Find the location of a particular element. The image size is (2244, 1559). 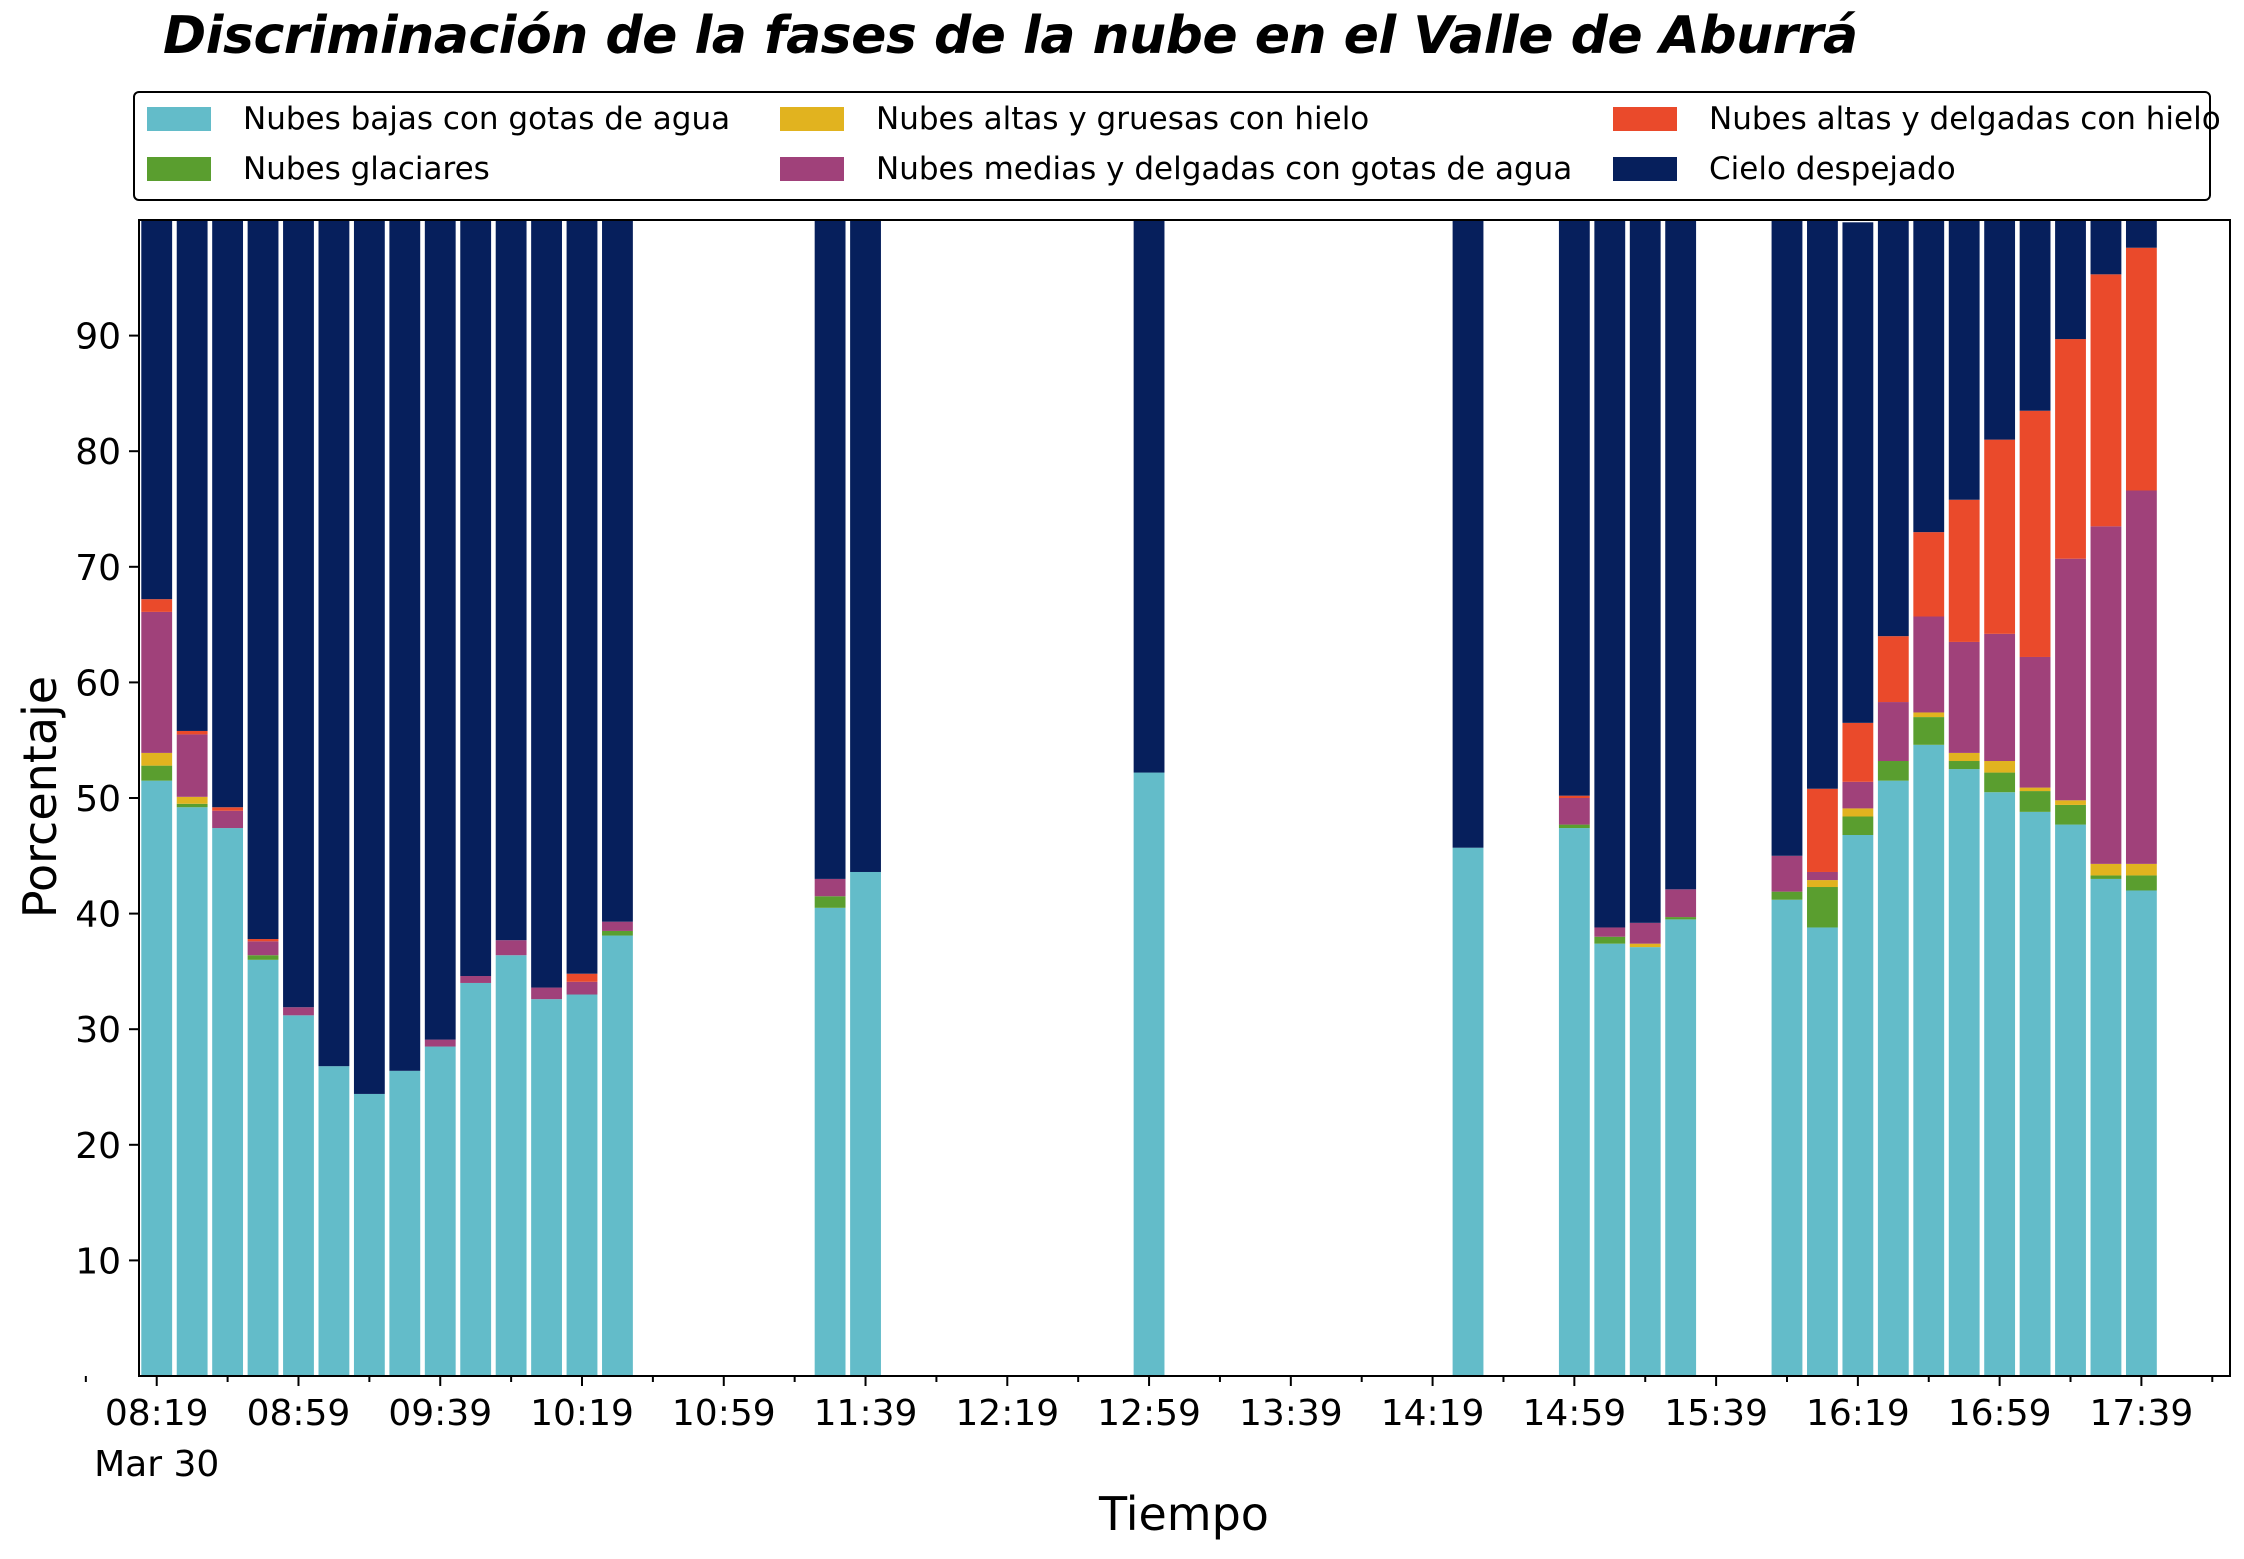

bar-segment-3-08:19 is located at coordinates (157, 759).